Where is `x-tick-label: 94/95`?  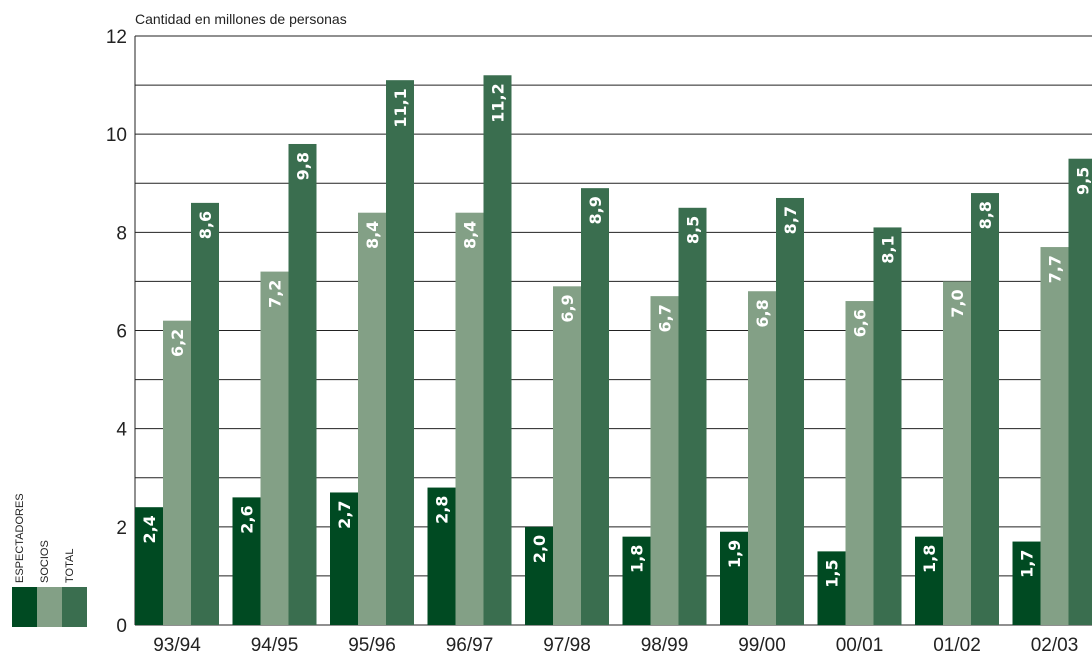 x-tick-label: 94/95 is located at coordinates (275, 645).